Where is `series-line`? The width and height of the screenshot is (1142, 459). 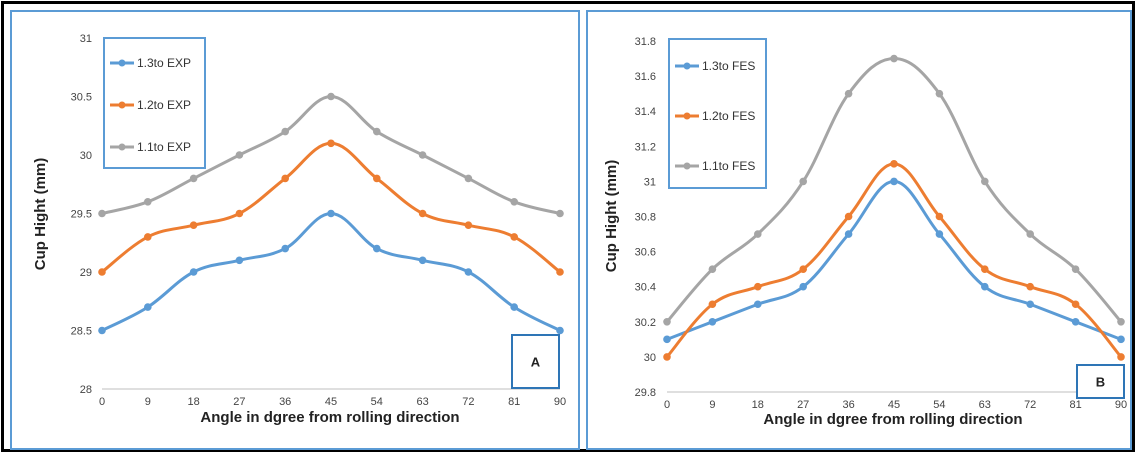 series-line is located at coordinates (894, 260).